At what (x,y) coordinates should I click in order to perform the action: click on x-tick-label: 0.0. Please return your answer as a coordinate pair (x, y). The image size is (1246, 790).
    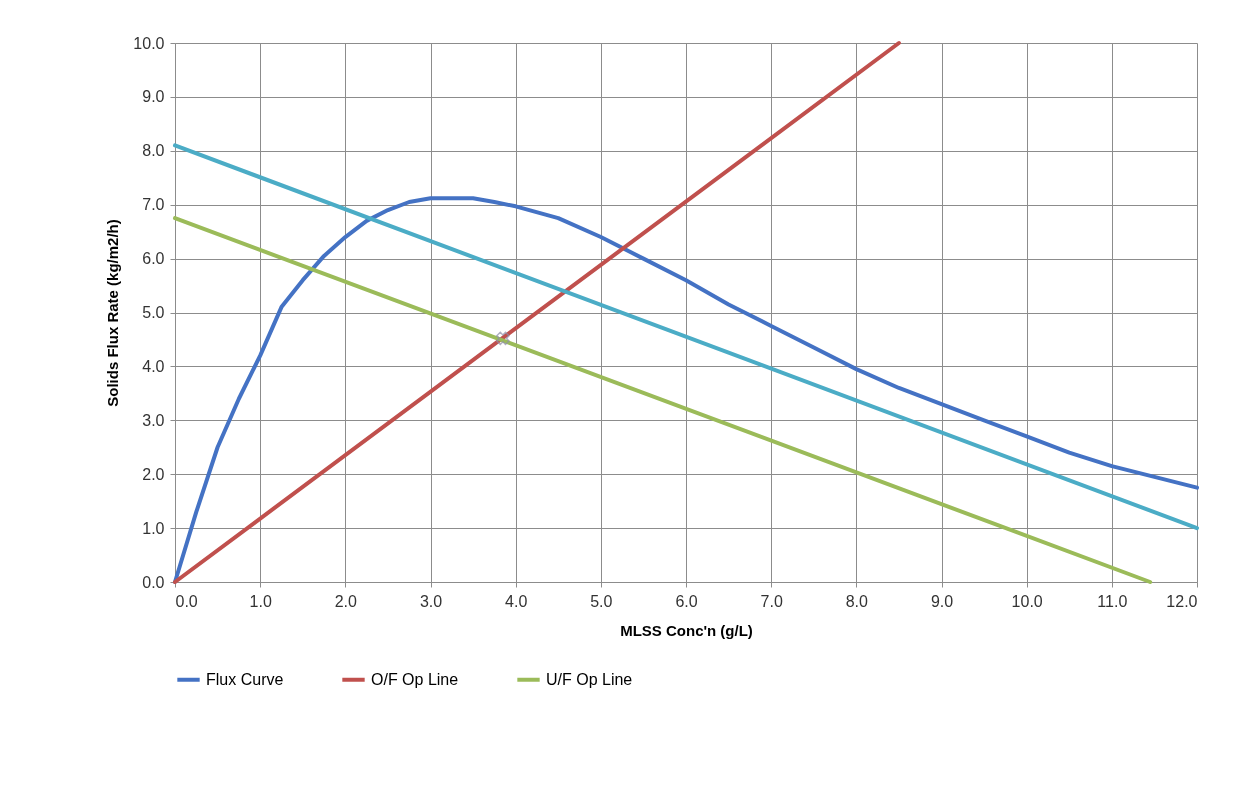
    Looking at the image, I should click on (186, 601).